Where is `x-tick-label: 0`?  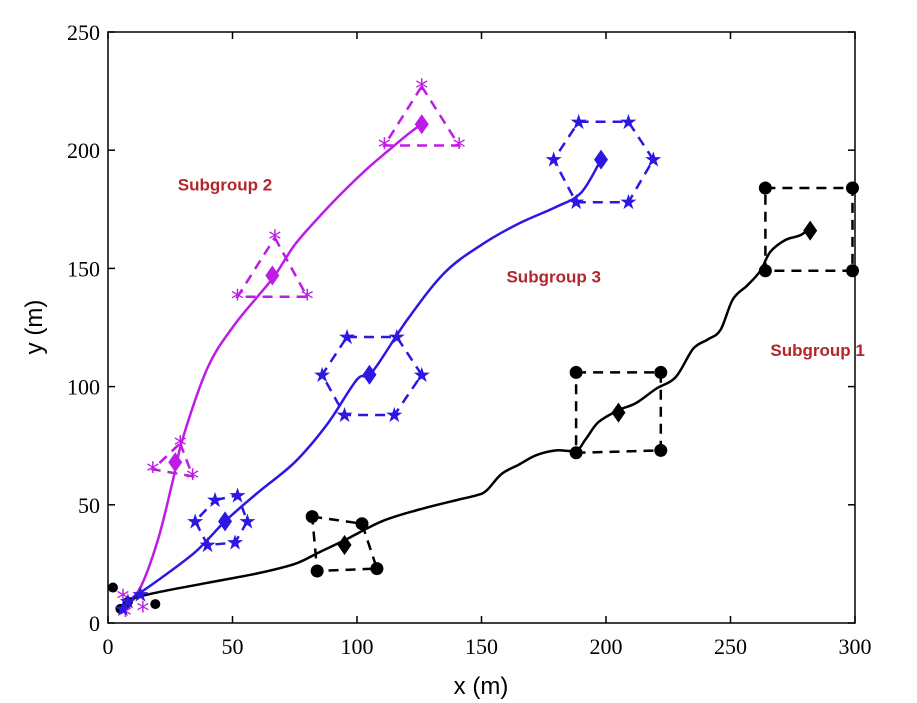 x-tick-label: 0 is located at coordinates (108, 646).